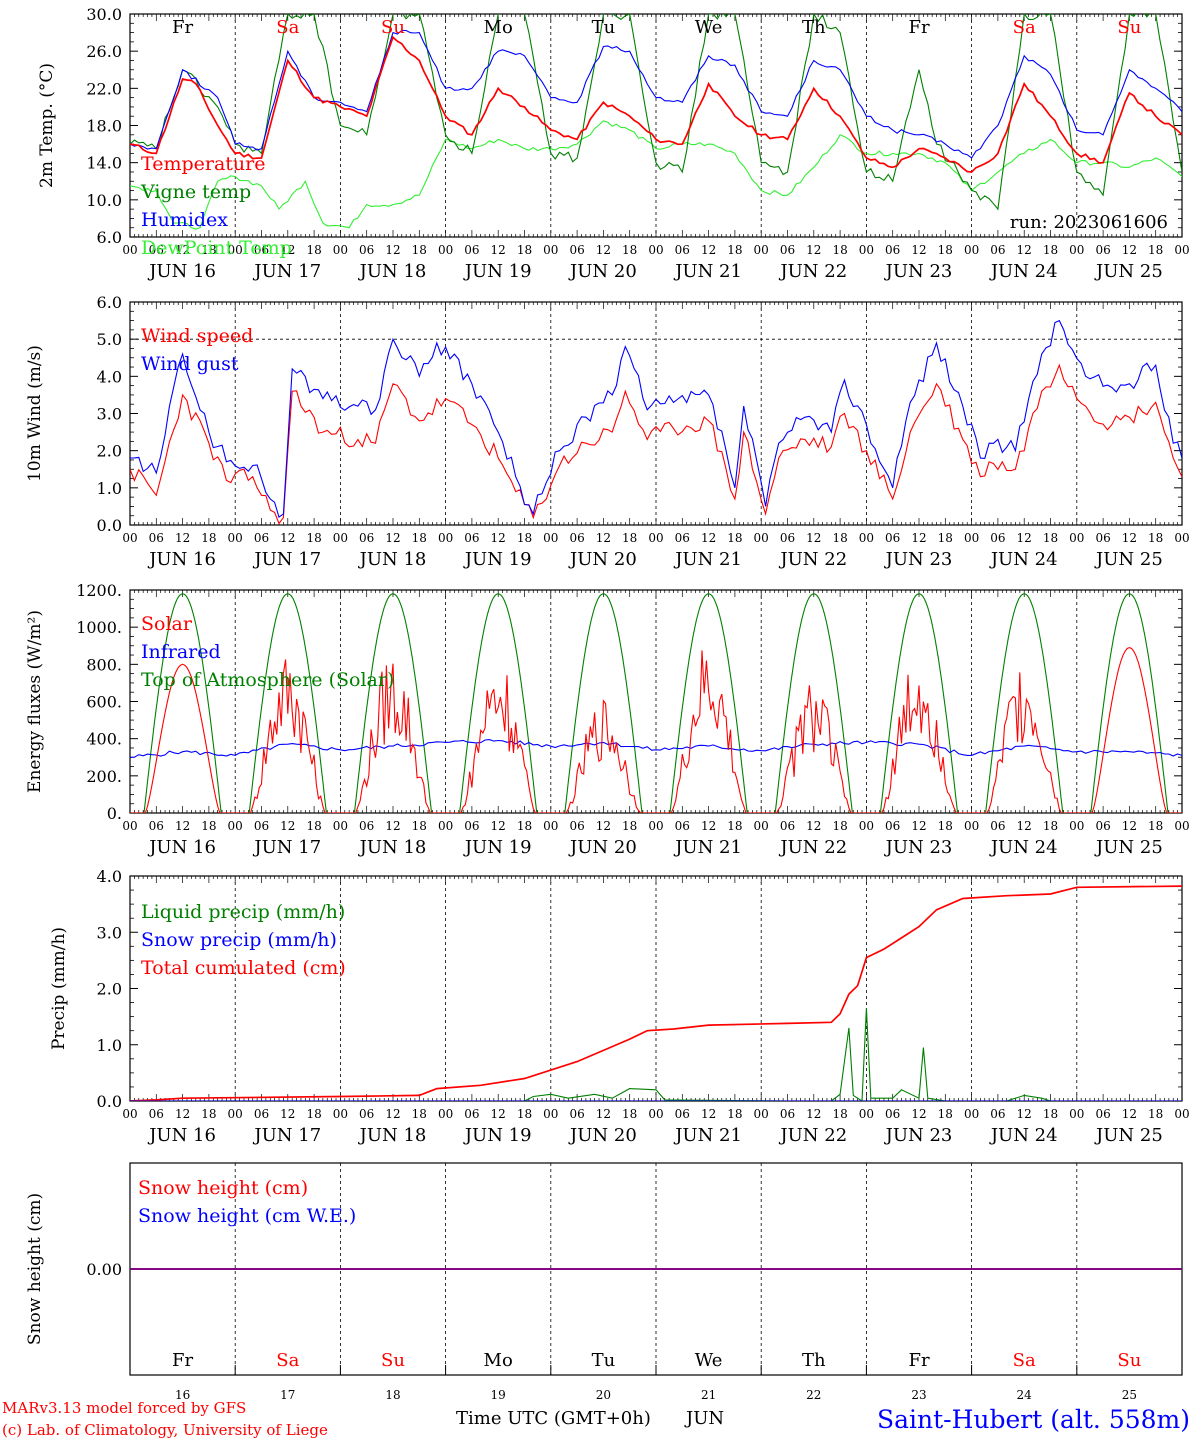 This screenshot has height=1440, width=1194. Describe the element at coordinates (287, 1395) in the screenshot. I see `day-number: 17` at that location.